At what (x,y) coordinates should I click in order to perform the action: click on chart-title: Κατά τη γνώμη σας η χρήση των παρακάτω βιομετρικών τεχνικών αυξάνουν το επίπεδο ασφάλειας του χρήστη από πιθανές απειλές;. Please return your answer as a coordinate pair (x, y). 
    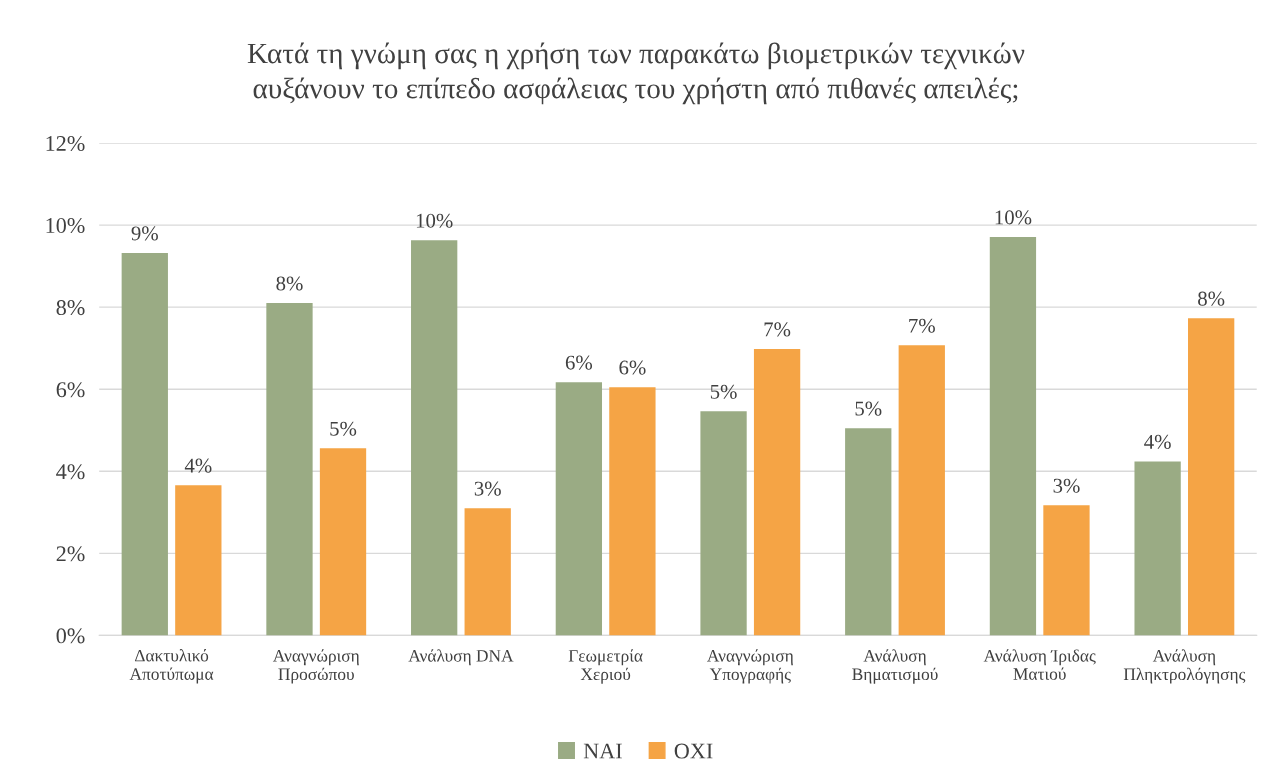
    Looking at the image, I should click on (636, 73).